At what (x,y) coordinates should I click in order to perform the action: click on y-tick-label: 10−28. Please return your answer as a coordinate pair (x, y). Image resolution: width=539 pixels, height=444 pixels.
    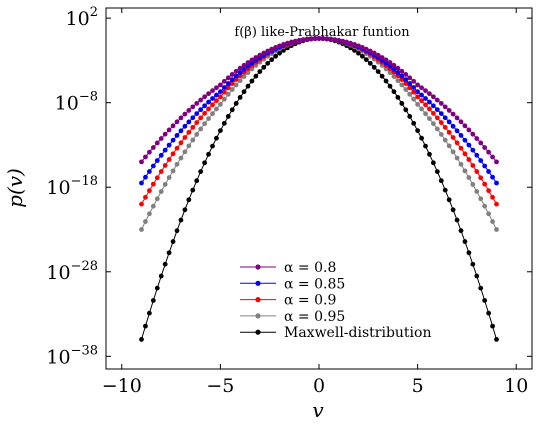
    Looking at the image, I should click on (72, 271).